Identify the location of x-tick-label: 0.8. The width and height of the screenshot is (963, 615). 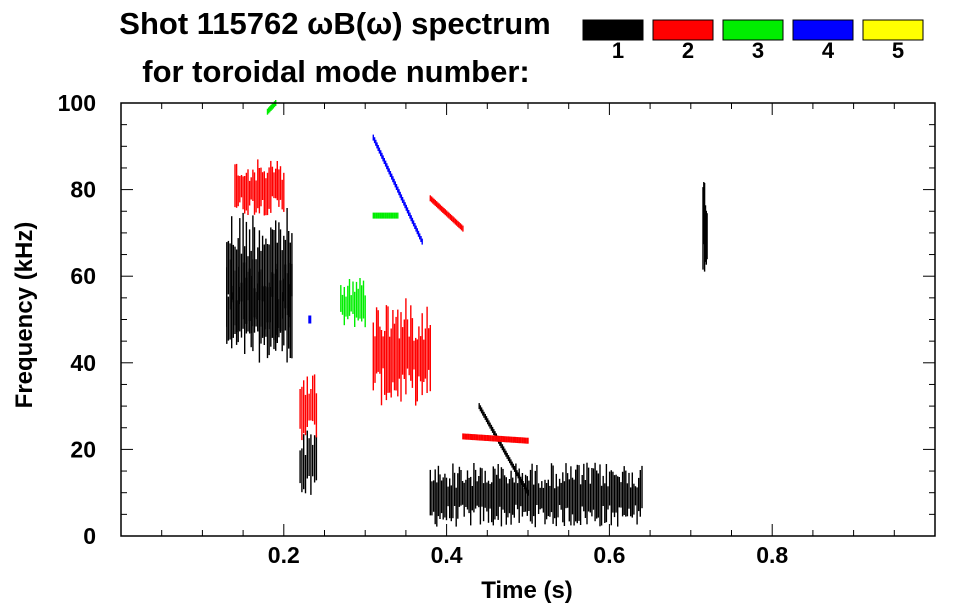
(772, 555).